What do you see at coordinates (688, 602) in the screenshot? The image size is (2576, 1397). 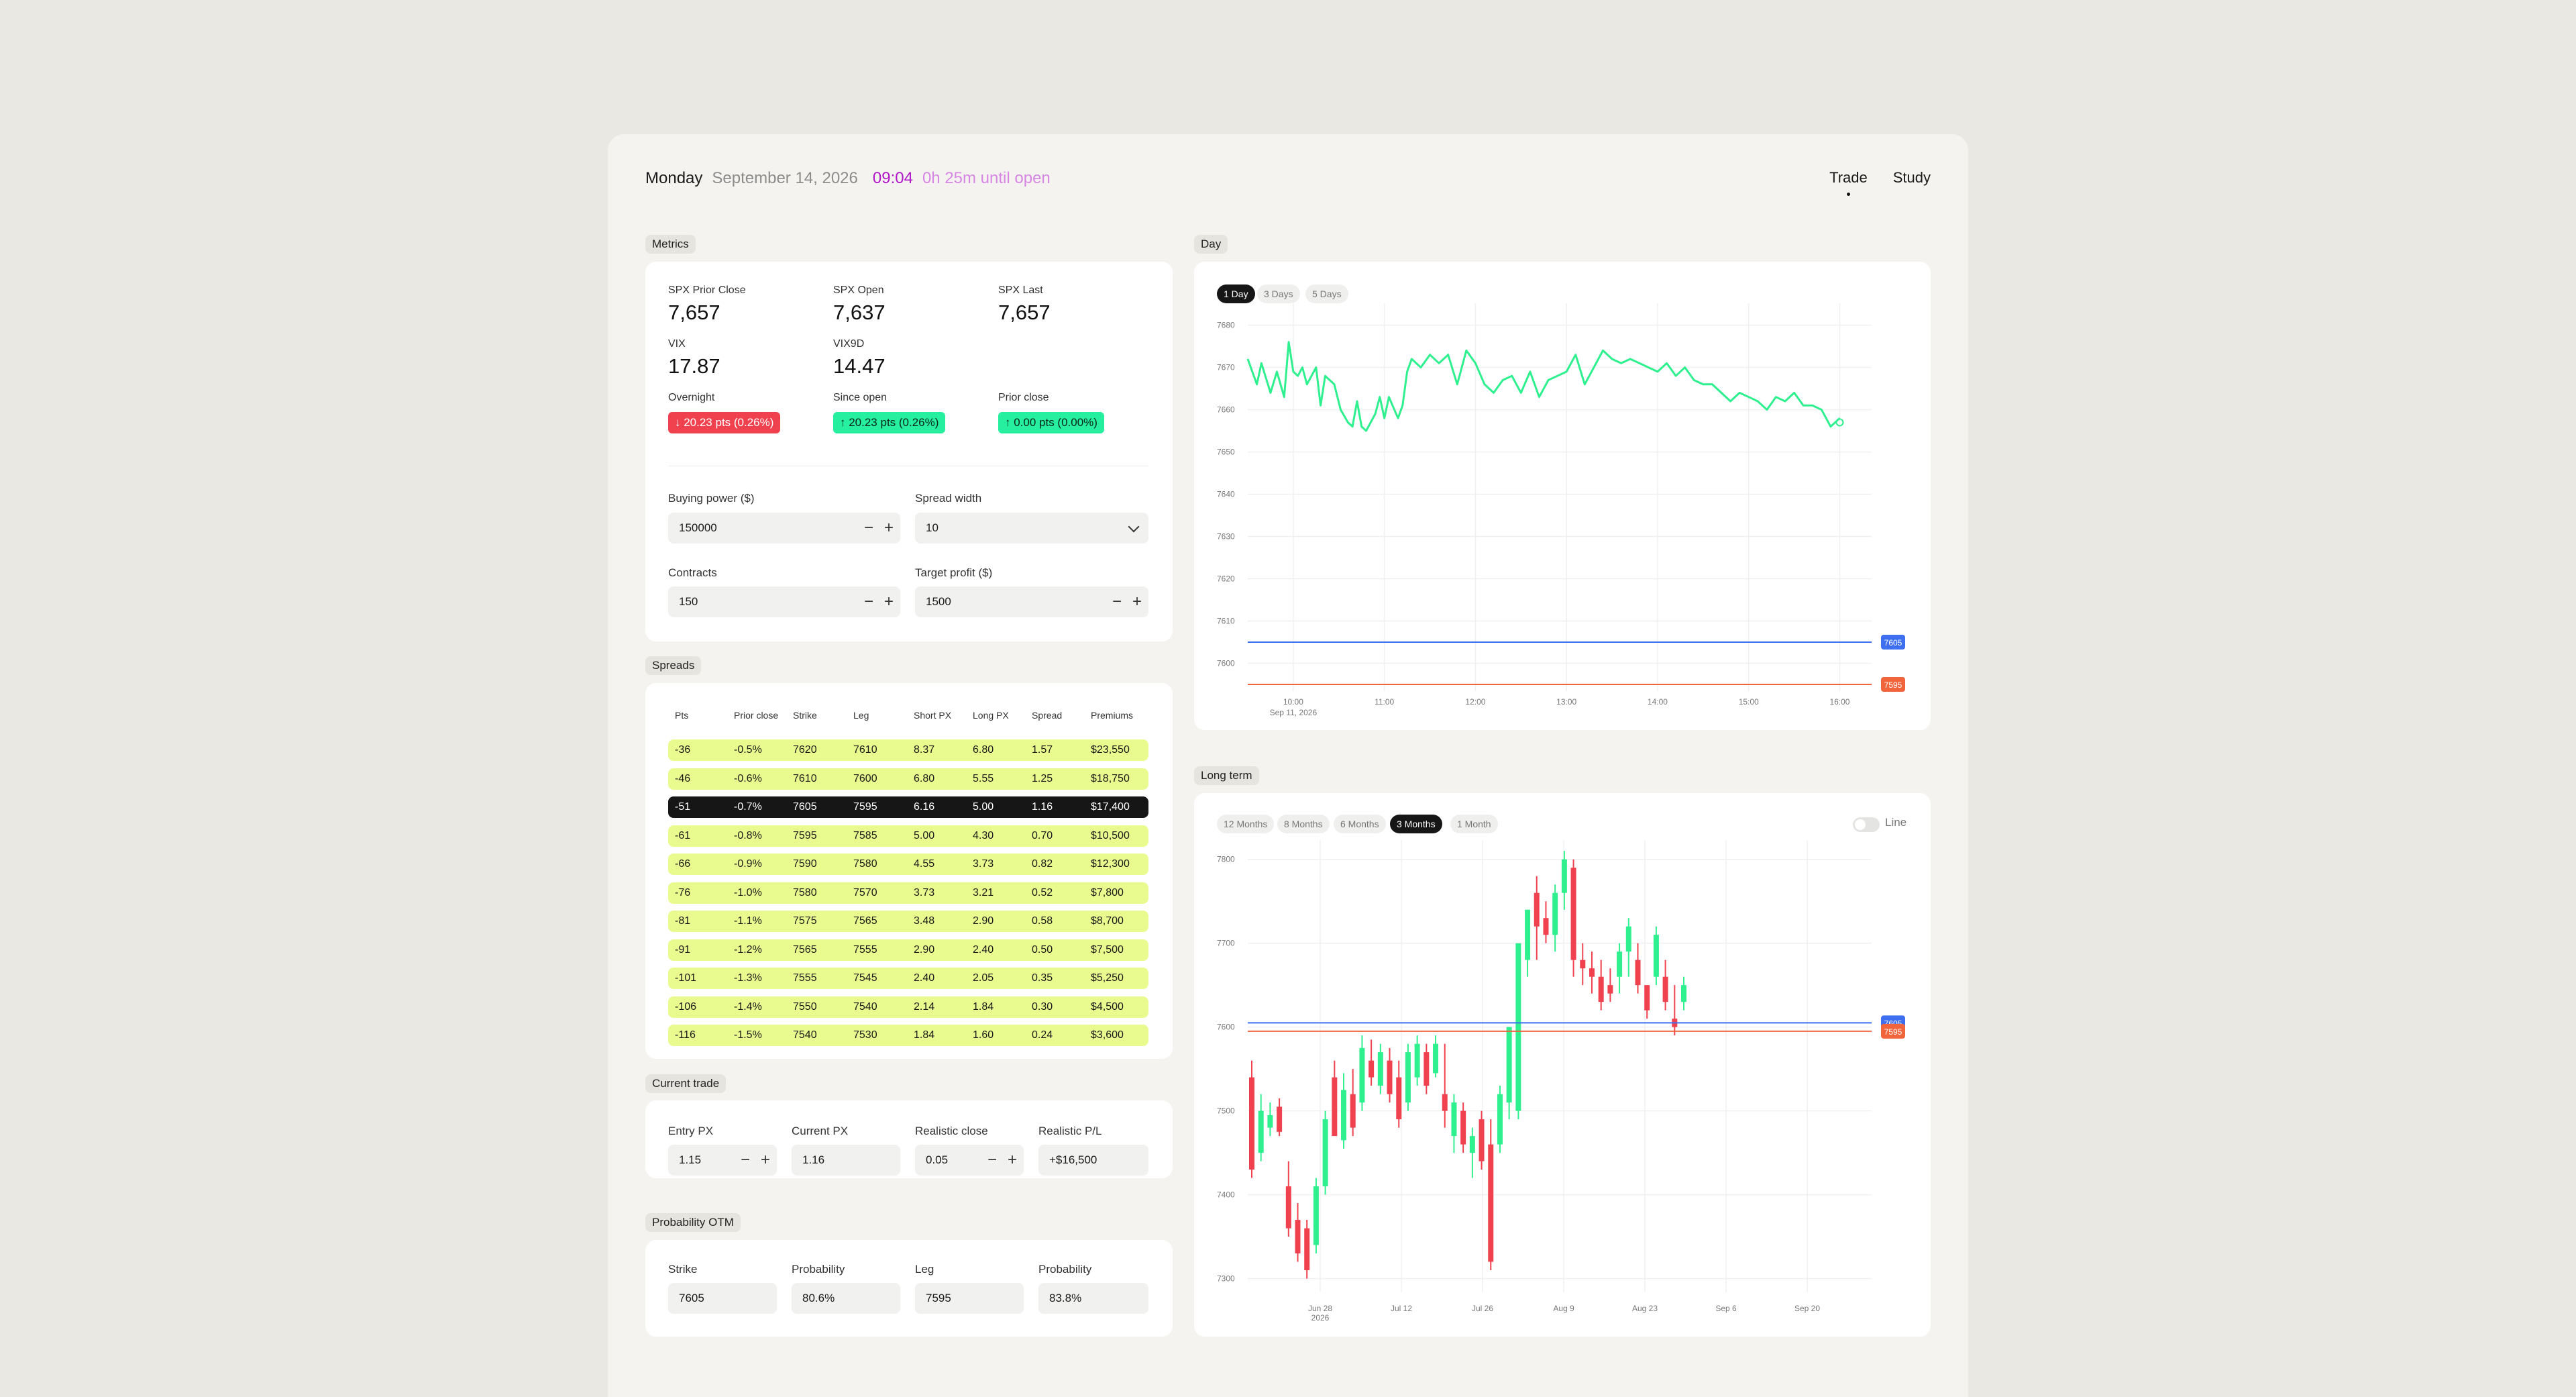 I see `contracts-value: 150` at bounding box center [688, 602].